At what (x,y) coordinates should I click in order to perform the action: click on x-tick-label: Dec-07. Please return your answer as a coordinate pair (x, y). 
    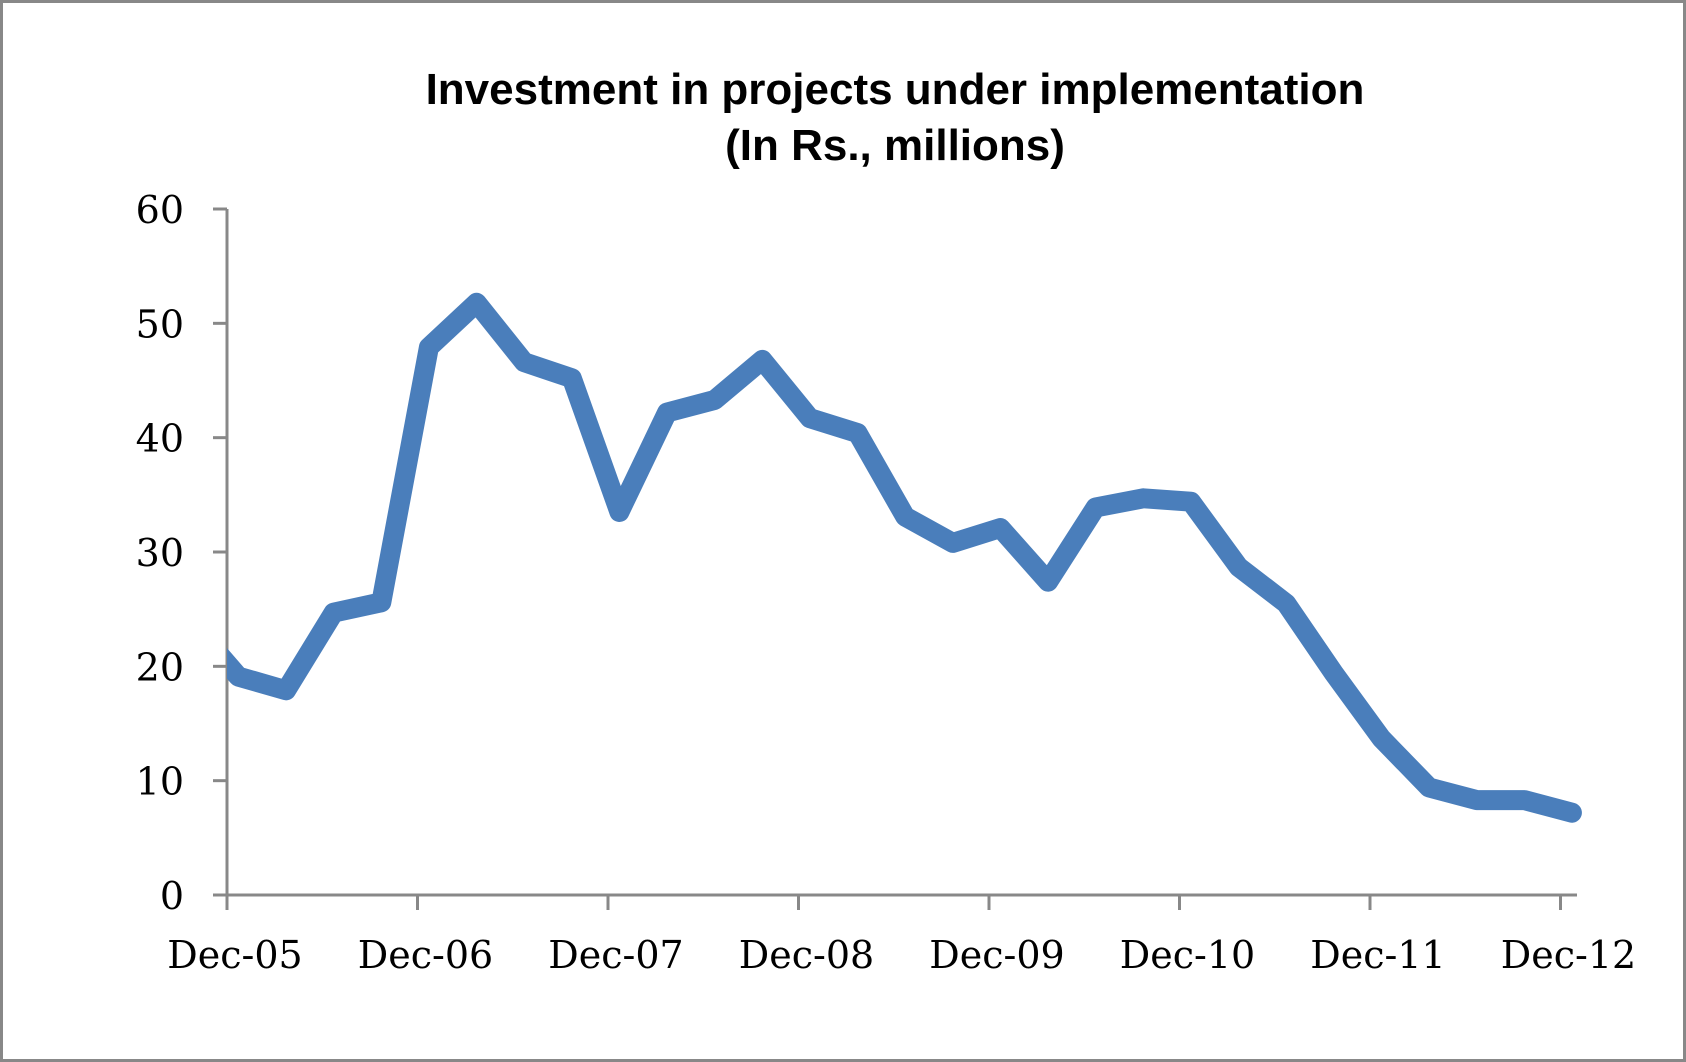
    Looking at the image, I should click on (615, 955).